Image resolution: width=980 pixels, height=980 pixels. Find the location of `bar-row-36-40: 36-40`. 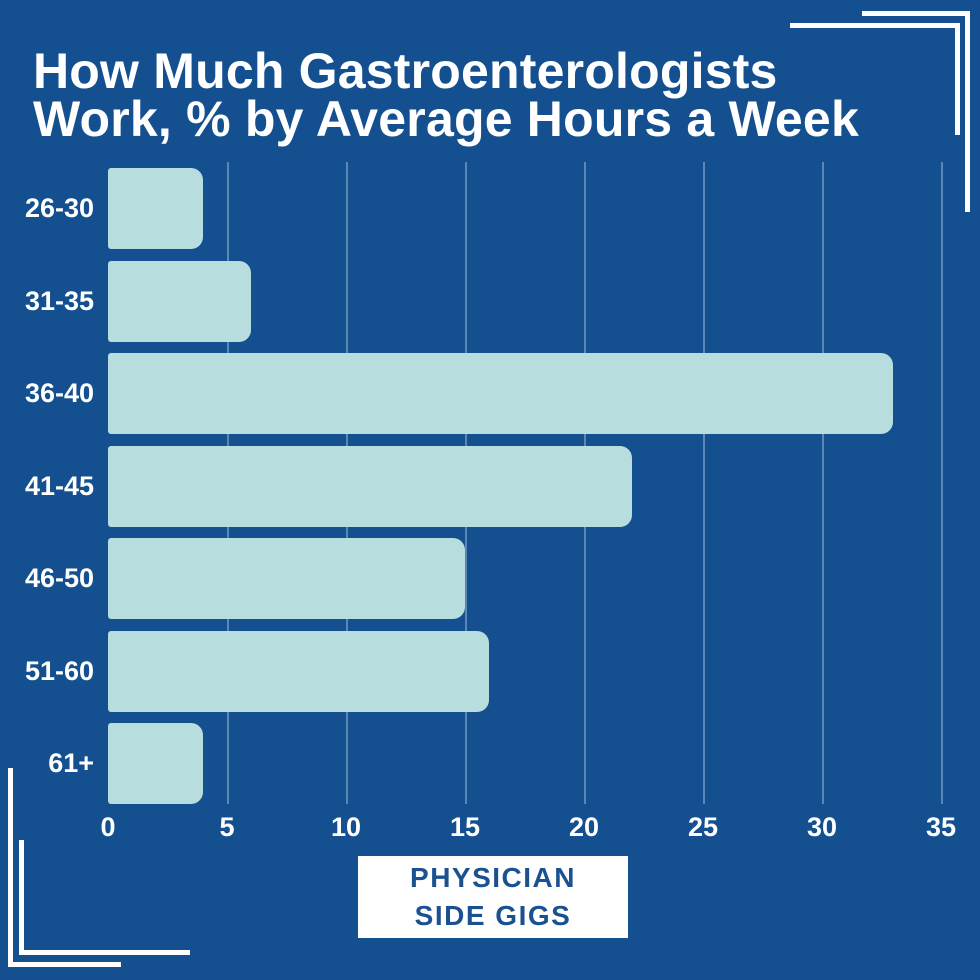

bar-row-36-40: 36-40 is located at coordinates (483, 393).